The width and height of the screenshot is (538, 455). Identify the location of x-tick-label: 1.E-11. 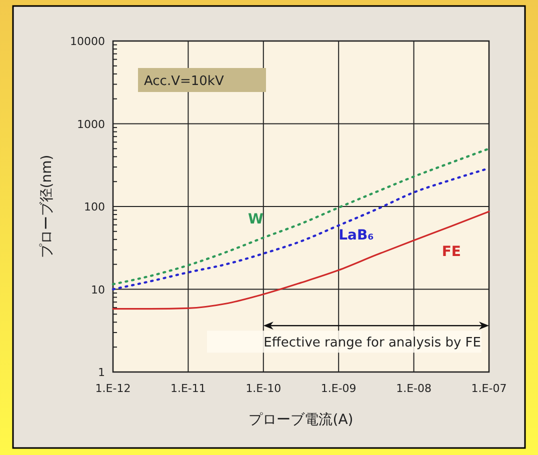
(188, 388).